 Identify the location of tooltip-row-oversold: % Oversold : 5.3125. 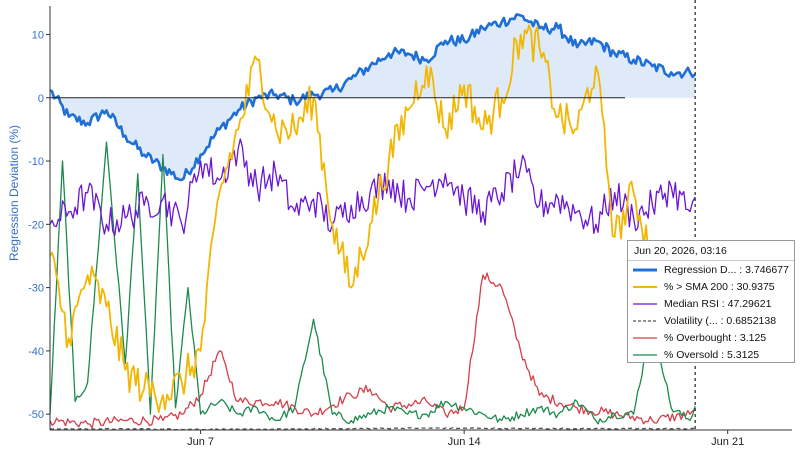
(711, 354).